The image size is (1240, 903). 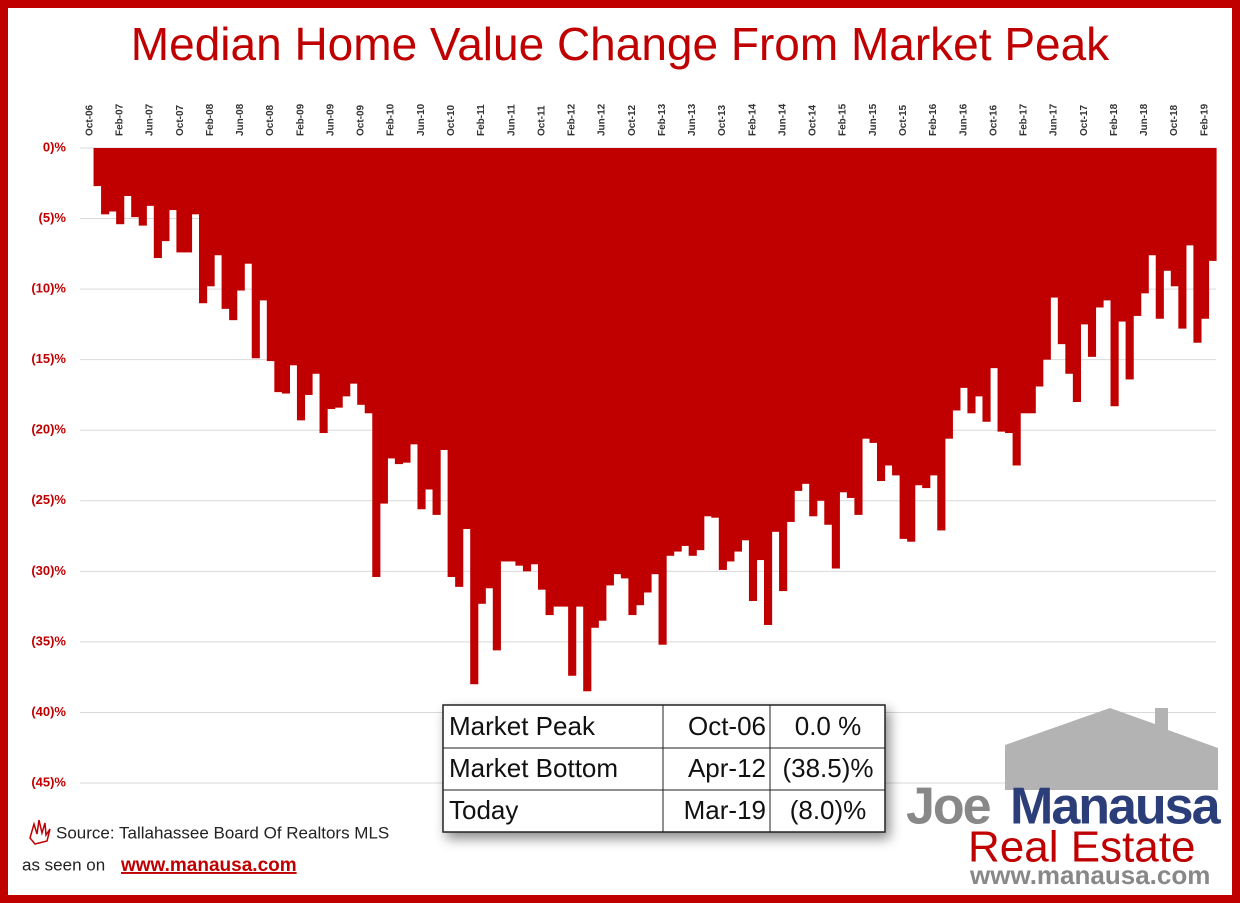 I want to click on x-tick-label: Oct-06, so click(x=89, y=120).